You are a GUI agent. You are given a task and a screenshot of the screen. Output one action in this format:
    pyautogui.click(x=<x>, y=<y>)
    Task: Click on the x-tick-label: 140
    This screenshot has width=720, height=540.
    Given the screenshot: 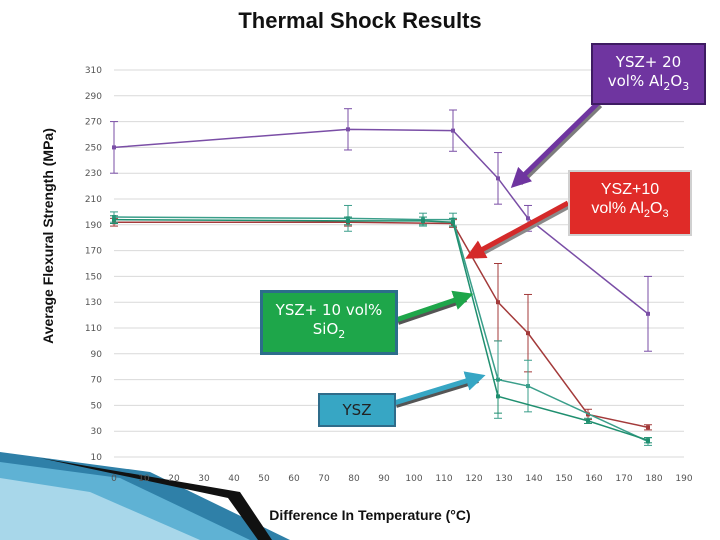 What is the action you would take?
    pyautogui.click(x=533, y=479)
    